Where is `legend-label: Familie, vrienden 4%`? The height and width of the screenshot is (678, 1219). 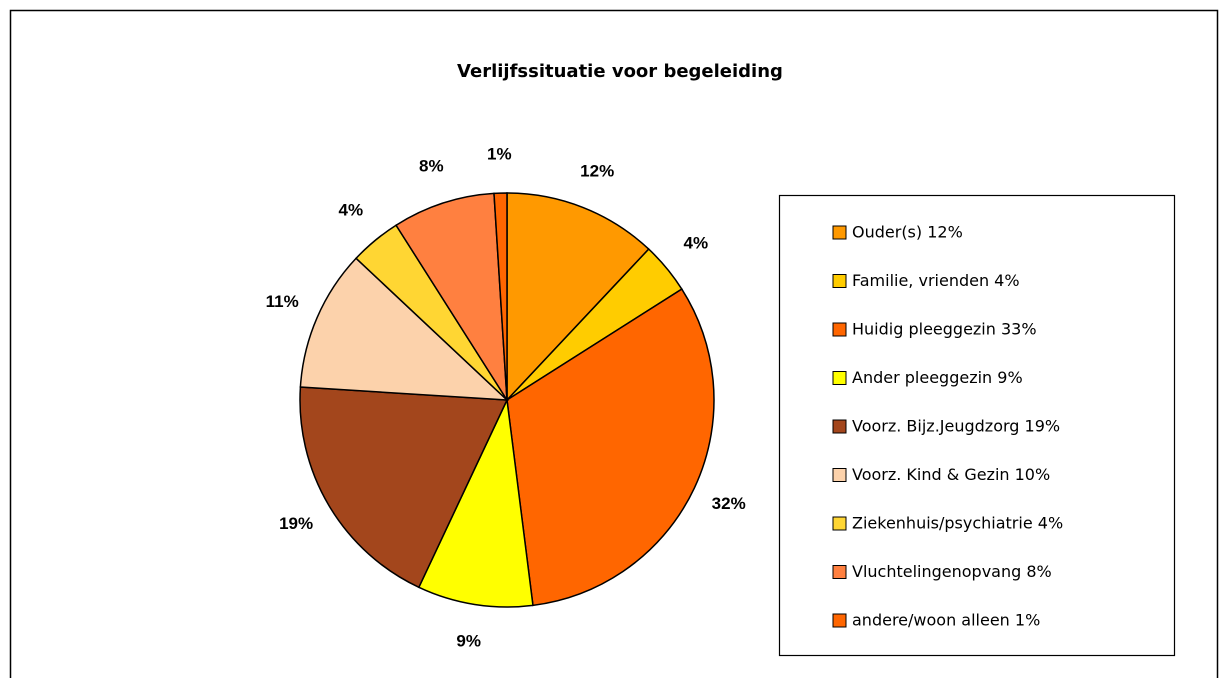 legend-label: Familie, vrienden 4% is located at coordinates (936, 280).